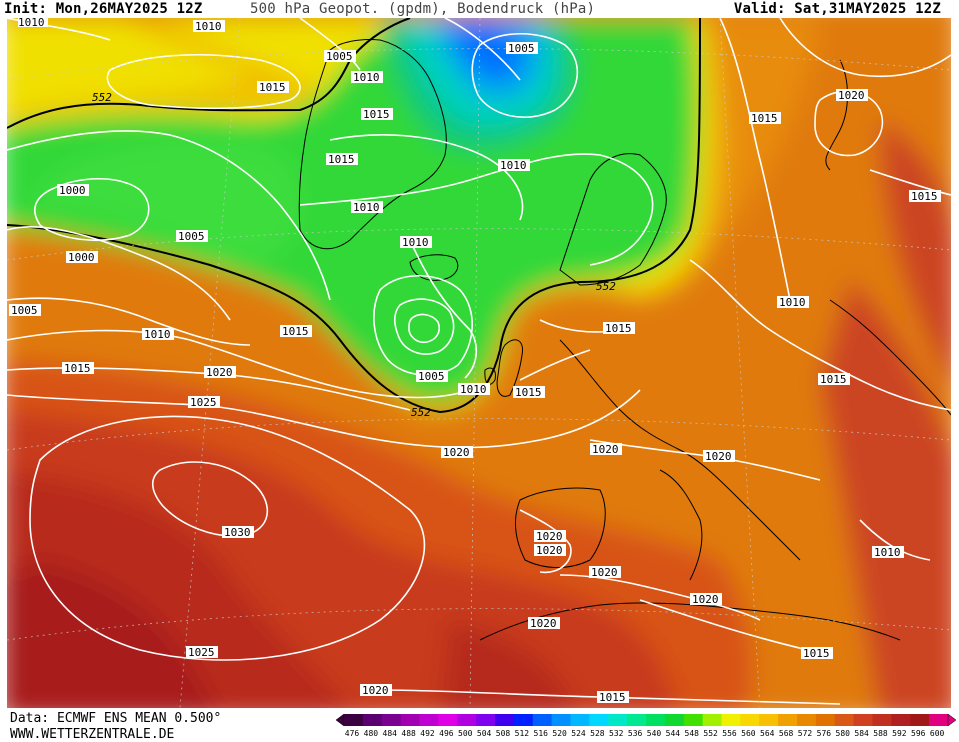 The width and height of the screenshot is (959, 742). Describe the element at coordinates (204, 402) in the screenshot. I see `isobar-label: 1025` at that location.